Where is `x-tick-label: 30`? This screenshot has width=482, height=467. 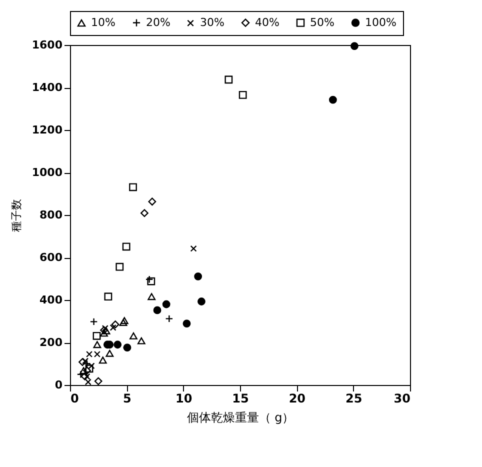
x-tick-label: 30 is located at coordinates (402, 399).